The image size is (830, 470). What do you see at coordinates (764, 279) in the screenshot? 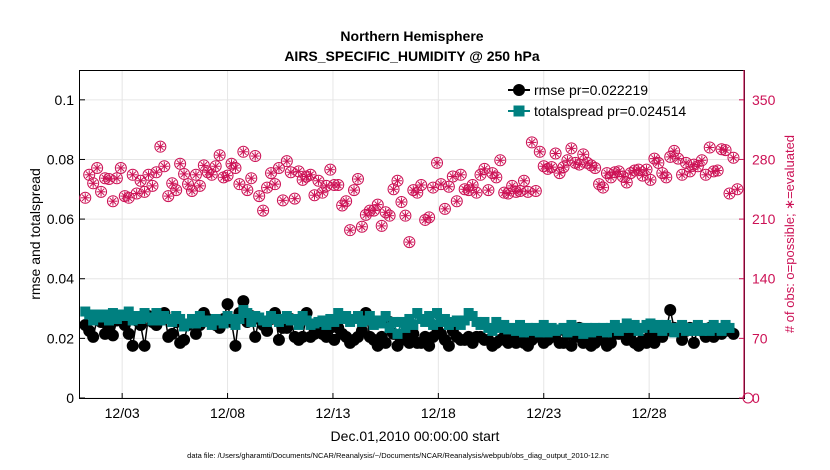
I see `y-right-tick-label: 140` at bounding box center [764, 279].